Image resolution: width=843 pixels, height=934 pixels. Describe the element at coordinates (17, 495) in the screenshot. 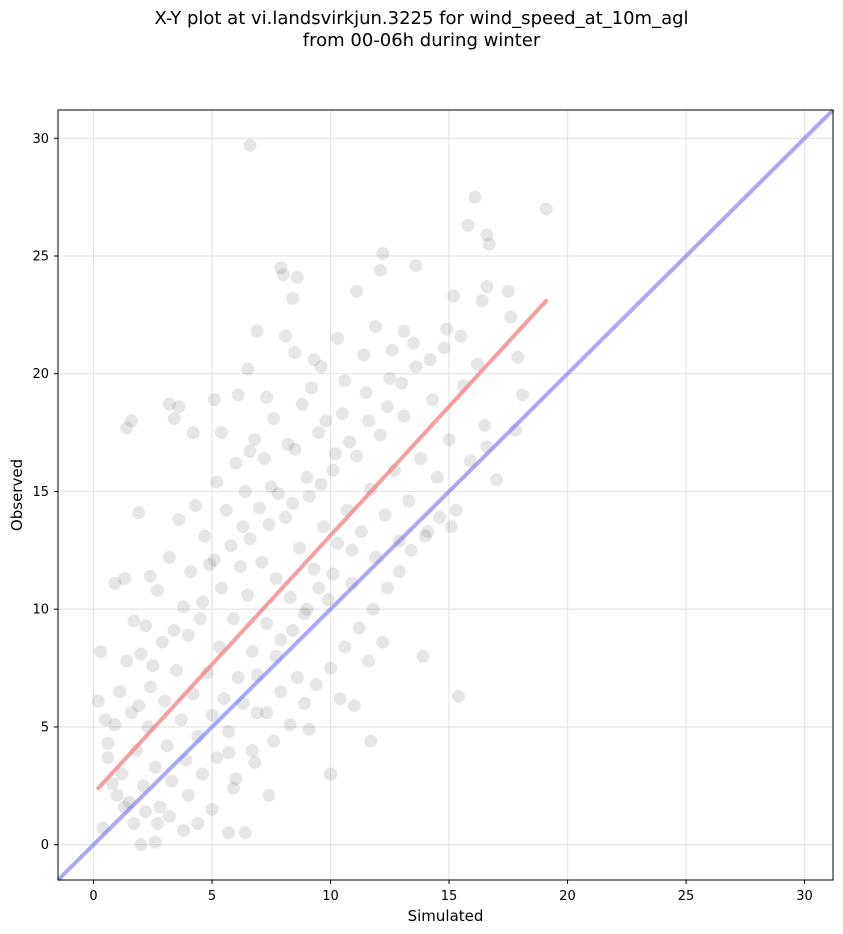

I see `y-axis-label: Observed` at that location.